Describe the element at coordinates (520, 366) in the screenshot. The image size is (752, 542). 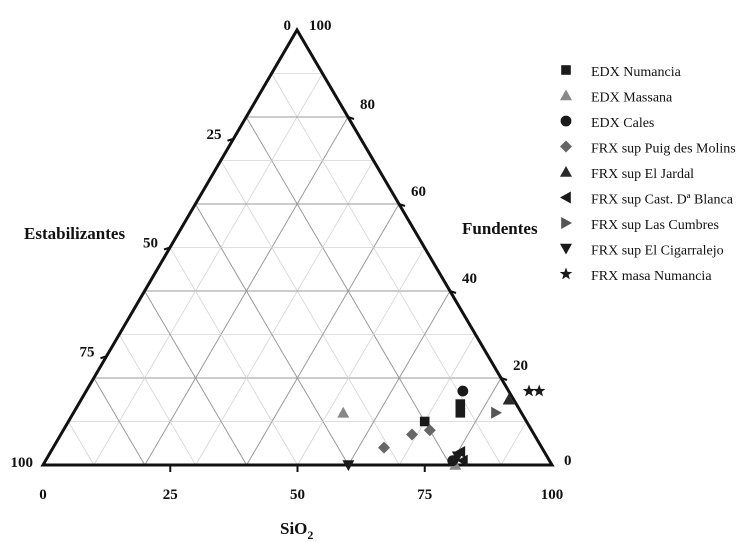
I see `tick-label: 20` at that location.